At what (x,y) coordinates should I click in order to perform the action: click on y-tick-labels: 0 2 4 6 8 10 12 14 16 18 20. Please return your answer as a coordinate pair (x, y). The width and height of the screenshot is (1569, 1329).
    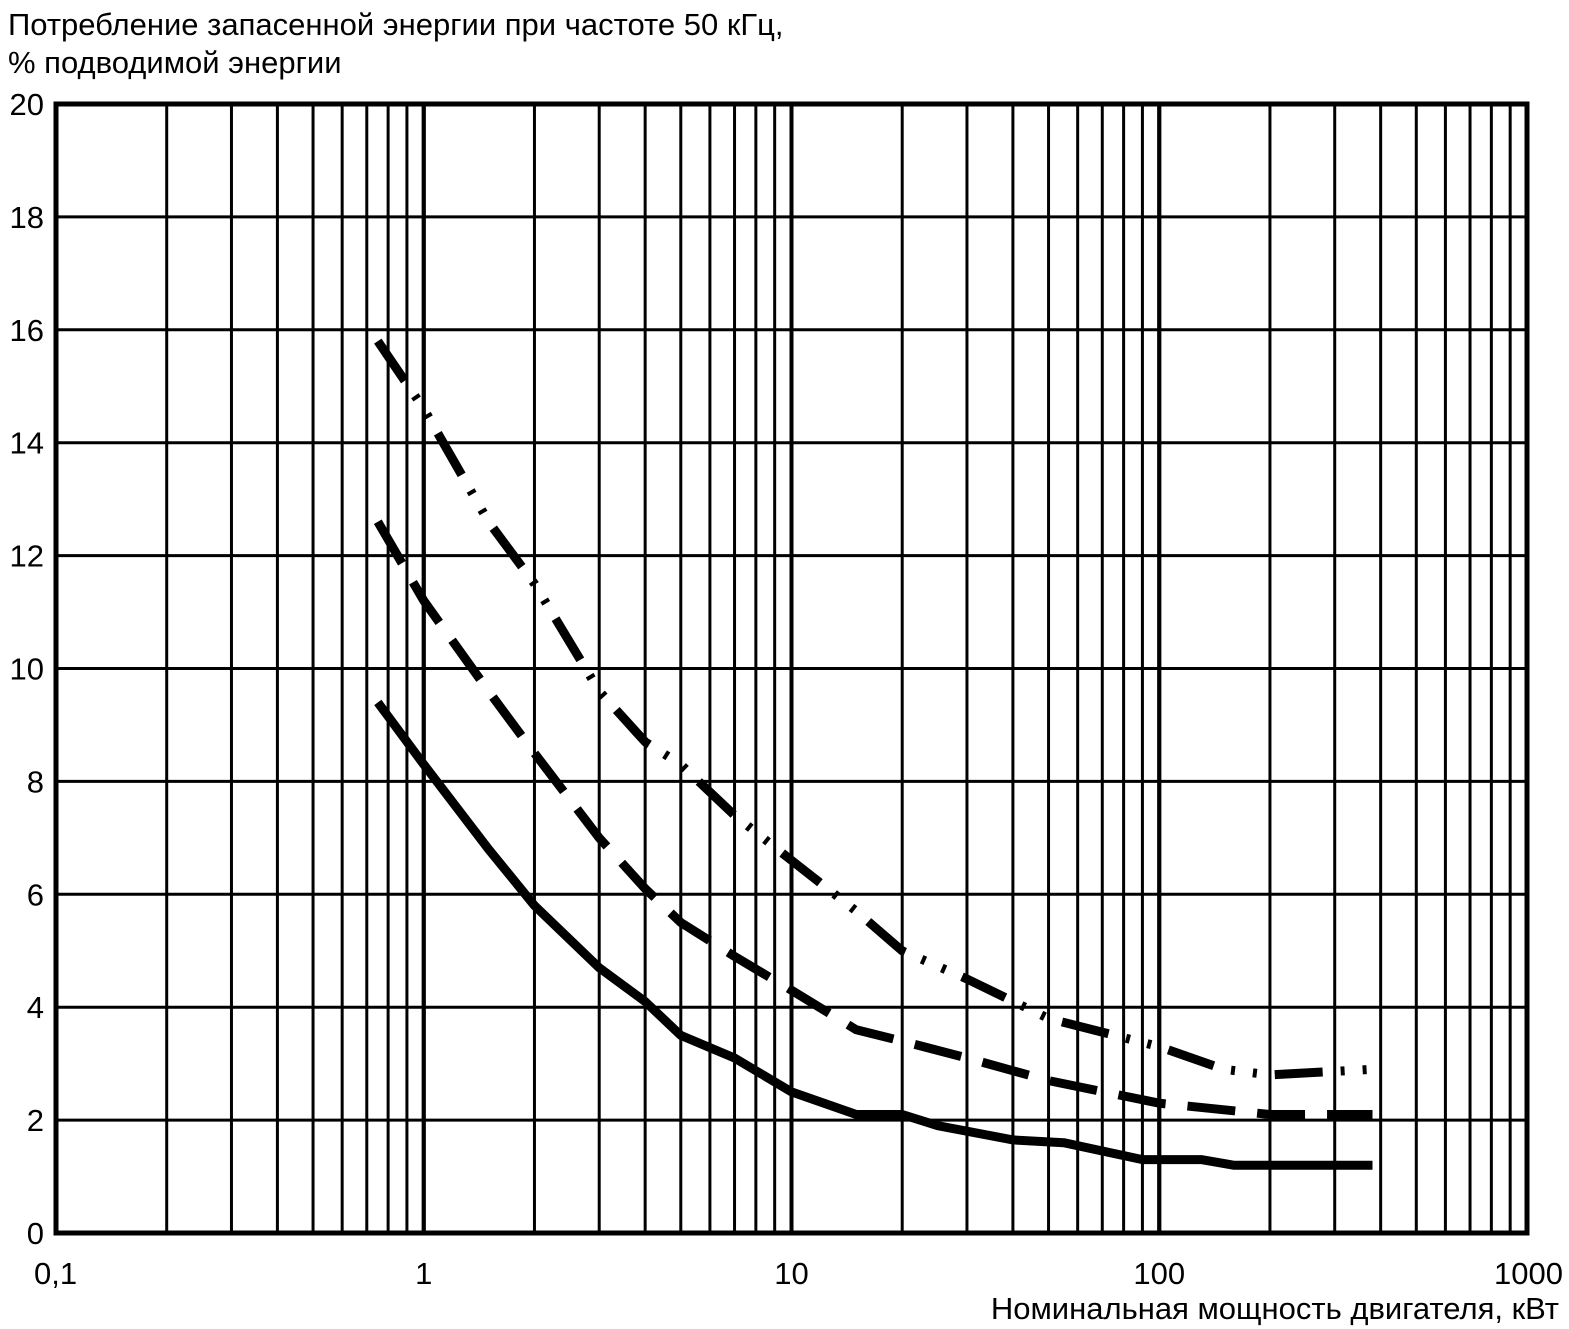
    Looking at the image, I should click on (27, 669).